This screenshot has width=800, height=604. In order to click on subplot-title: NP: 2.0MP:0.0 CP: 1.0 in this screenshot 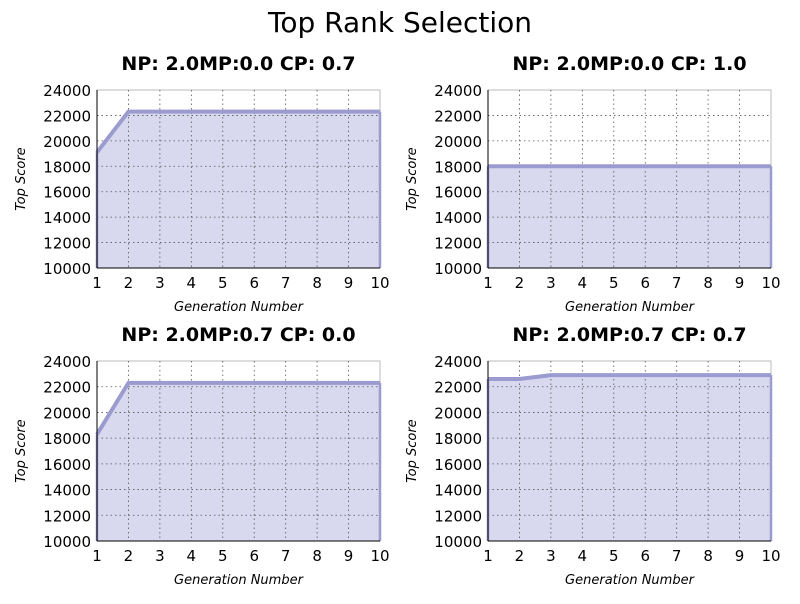, I will do `click(629, 64)`.